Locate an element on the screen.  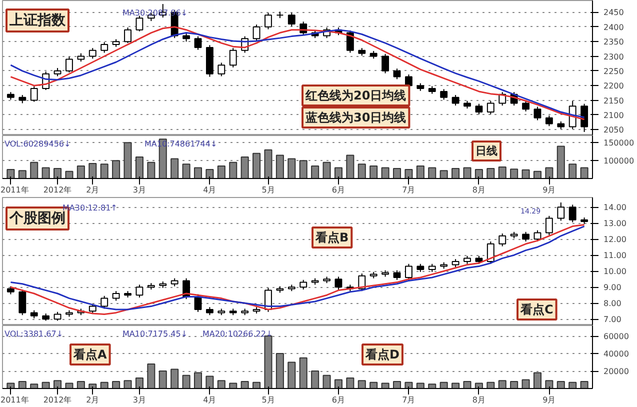
y-tick-label: 9.00 is located at coordinates (613, 287).